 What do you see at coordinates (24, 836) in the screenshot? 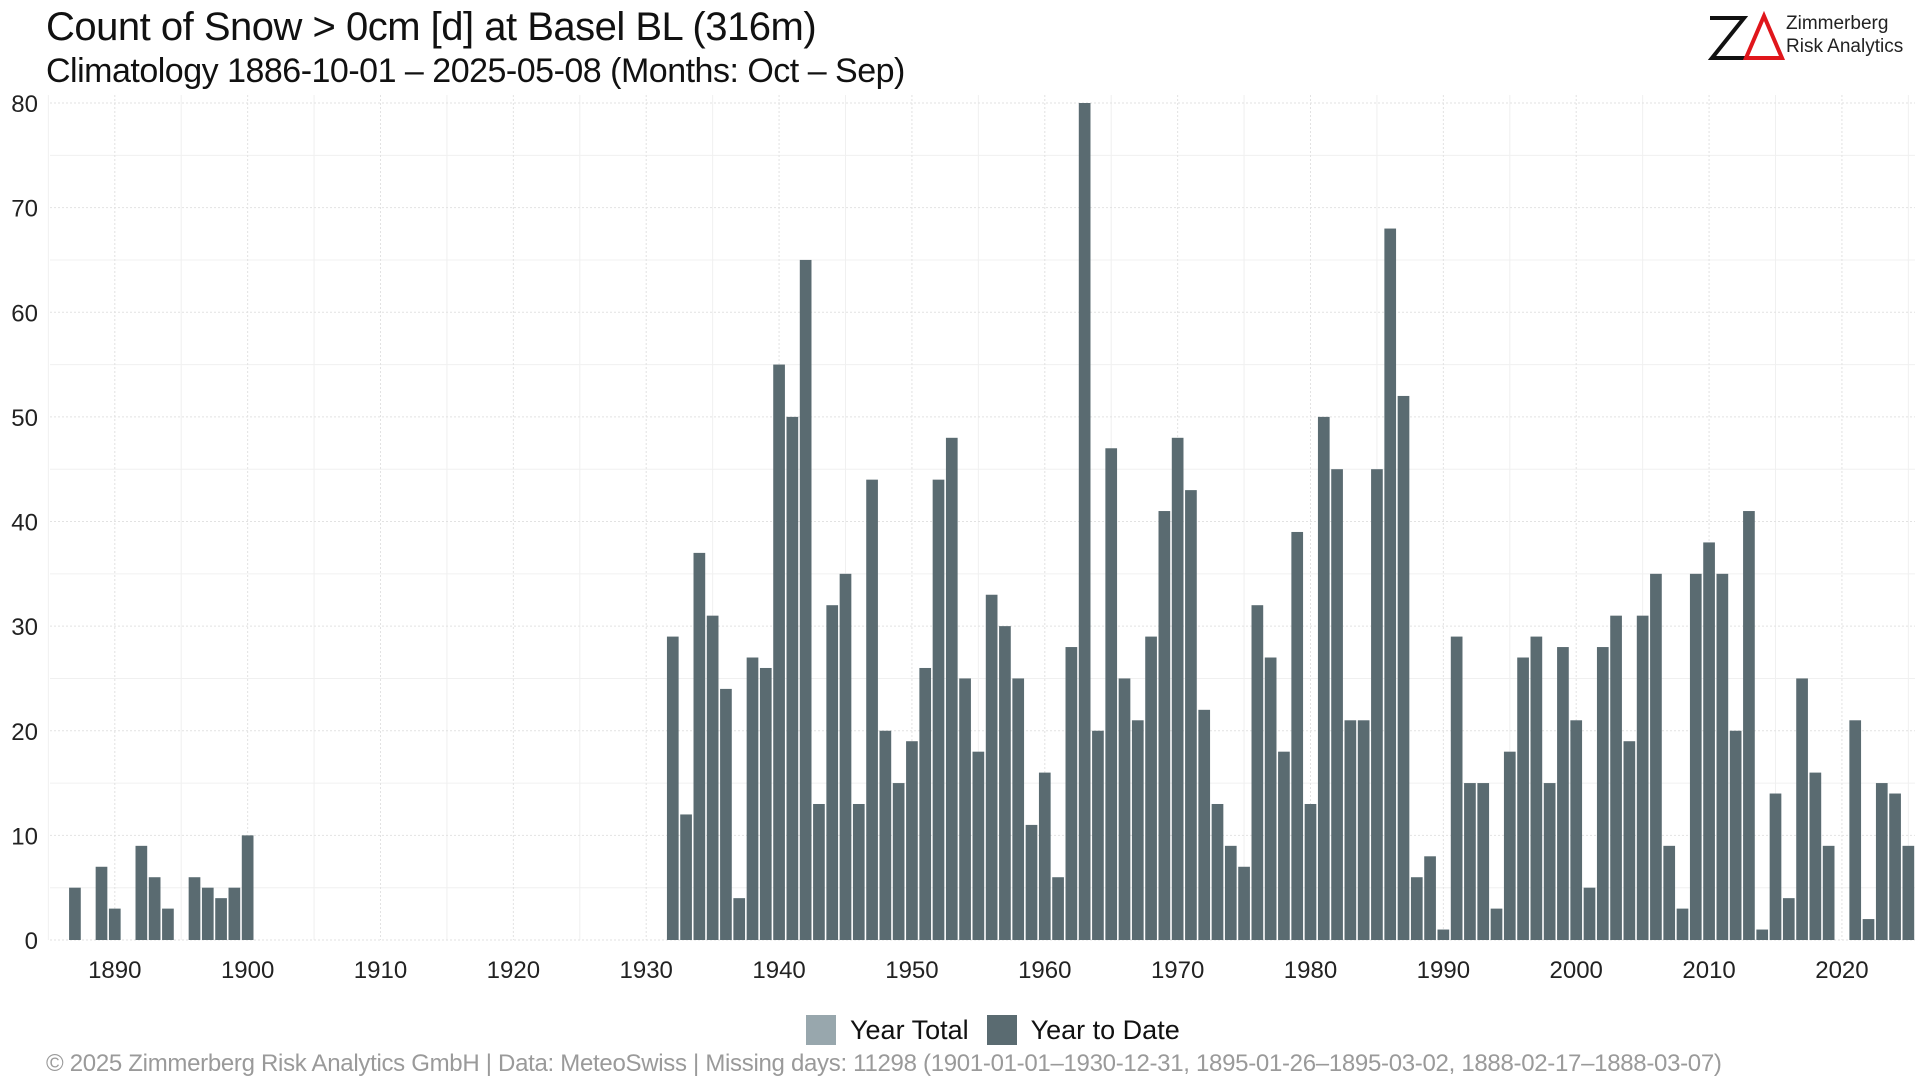
I see `y-tick-label: 10` at bounding box center [24, 836].